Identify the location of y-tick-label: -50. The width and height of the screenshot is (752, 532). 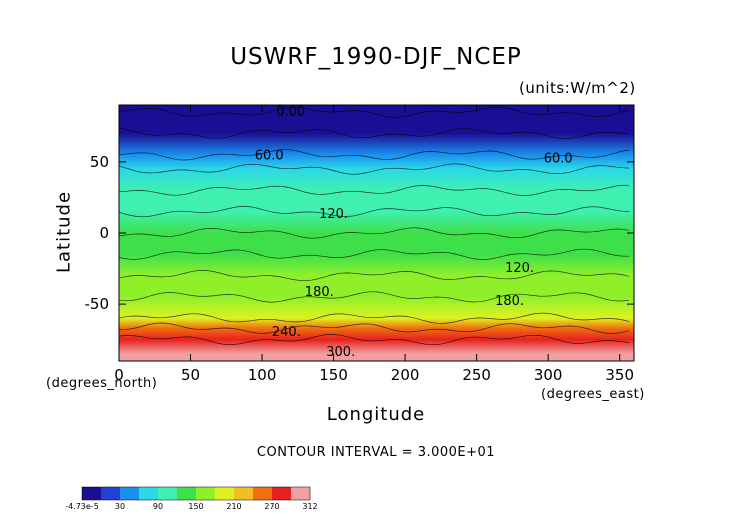
(97, 304).